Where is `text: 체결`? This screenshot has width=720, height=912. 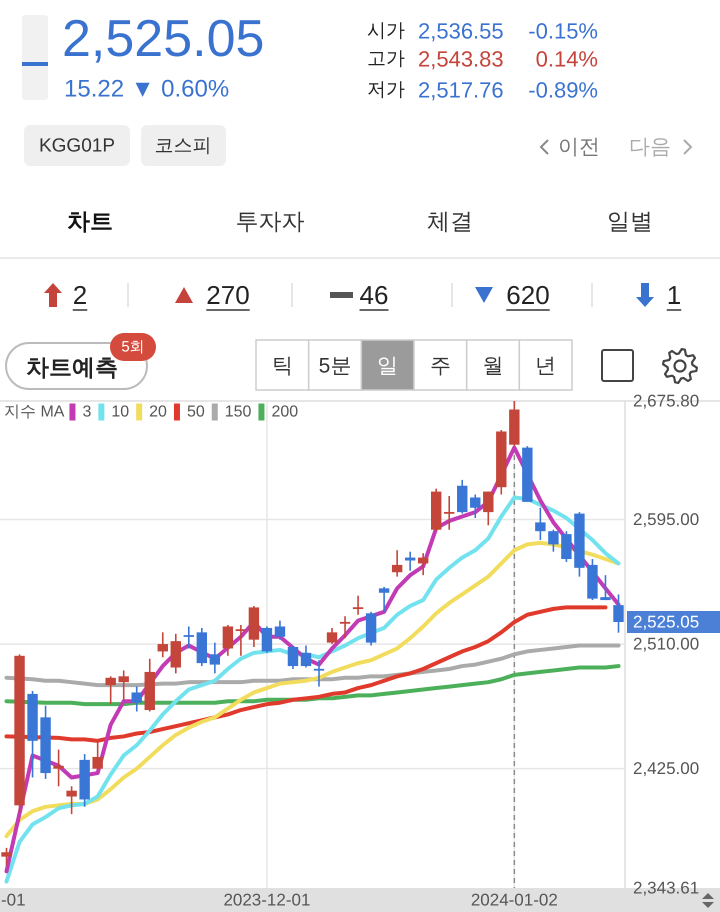 text: 체결 is located at coordinates (450, 221).